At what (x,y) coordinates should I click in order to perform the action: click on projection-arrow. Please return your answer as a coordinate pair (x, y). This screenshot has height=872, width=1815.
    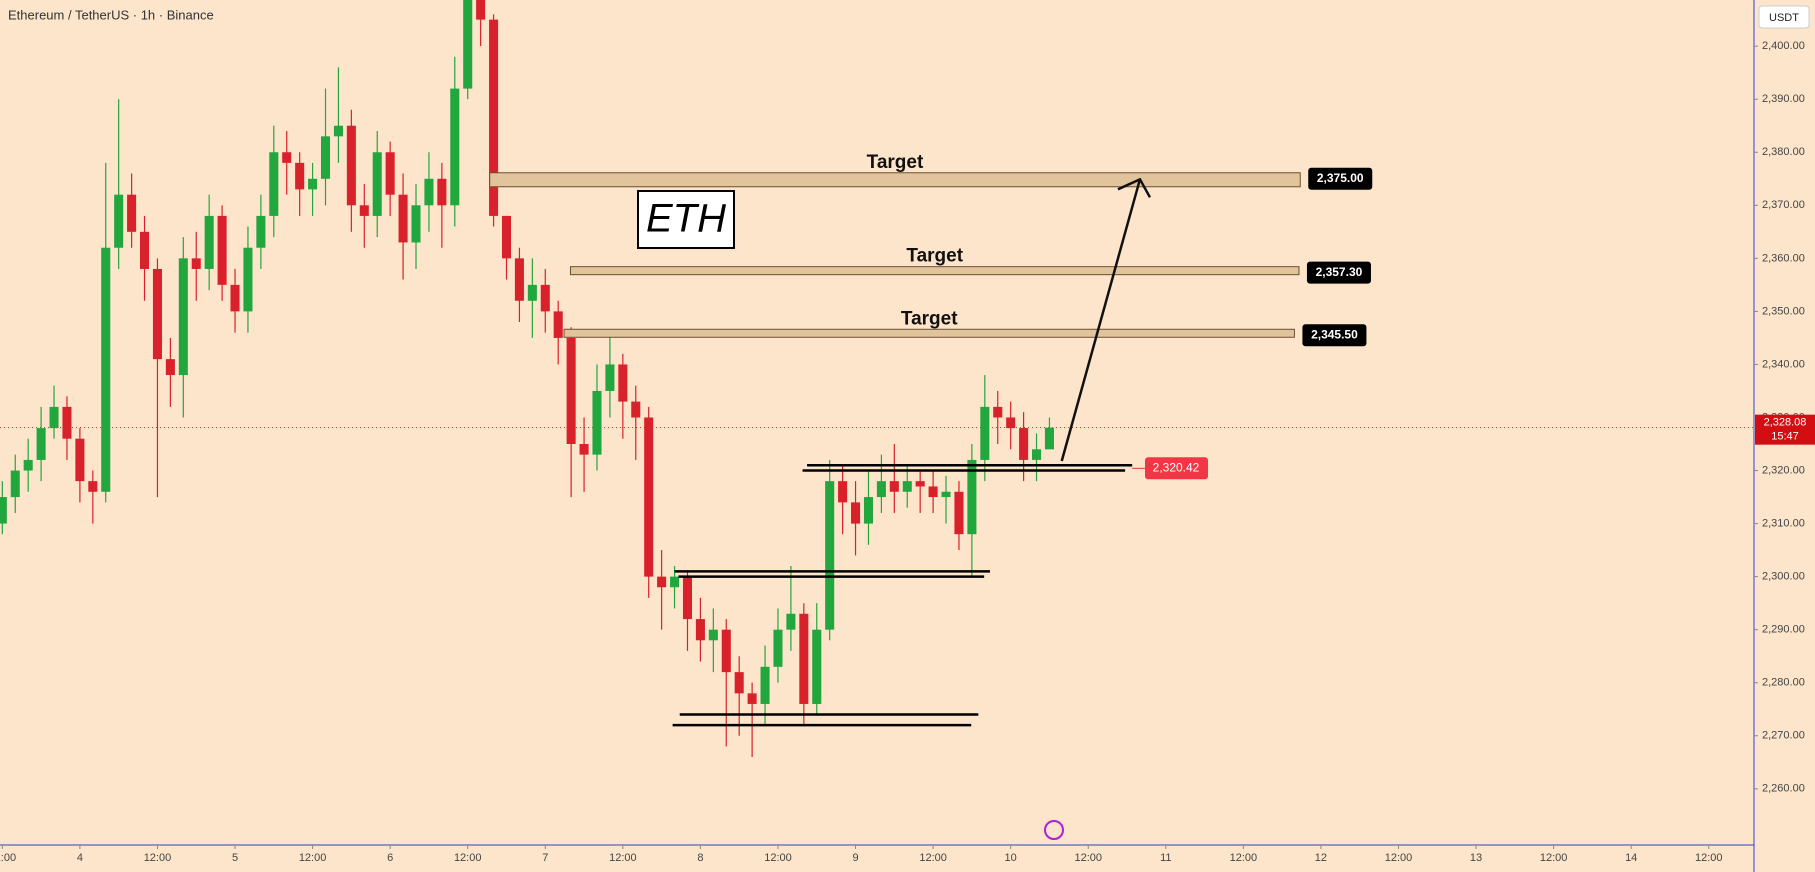
    Looking at the image, I should click on (1101, 320).